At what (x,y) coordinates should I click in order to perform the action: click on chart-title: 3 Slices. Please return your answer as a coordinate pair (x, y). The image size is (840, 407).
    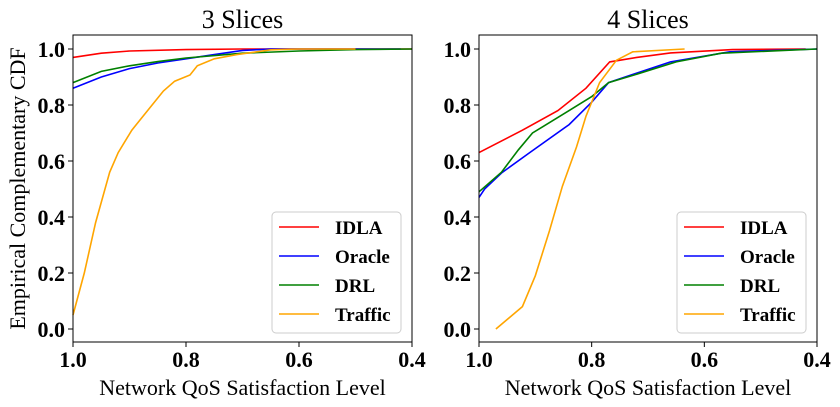
    Looking at the image, I should click on (243, 19).